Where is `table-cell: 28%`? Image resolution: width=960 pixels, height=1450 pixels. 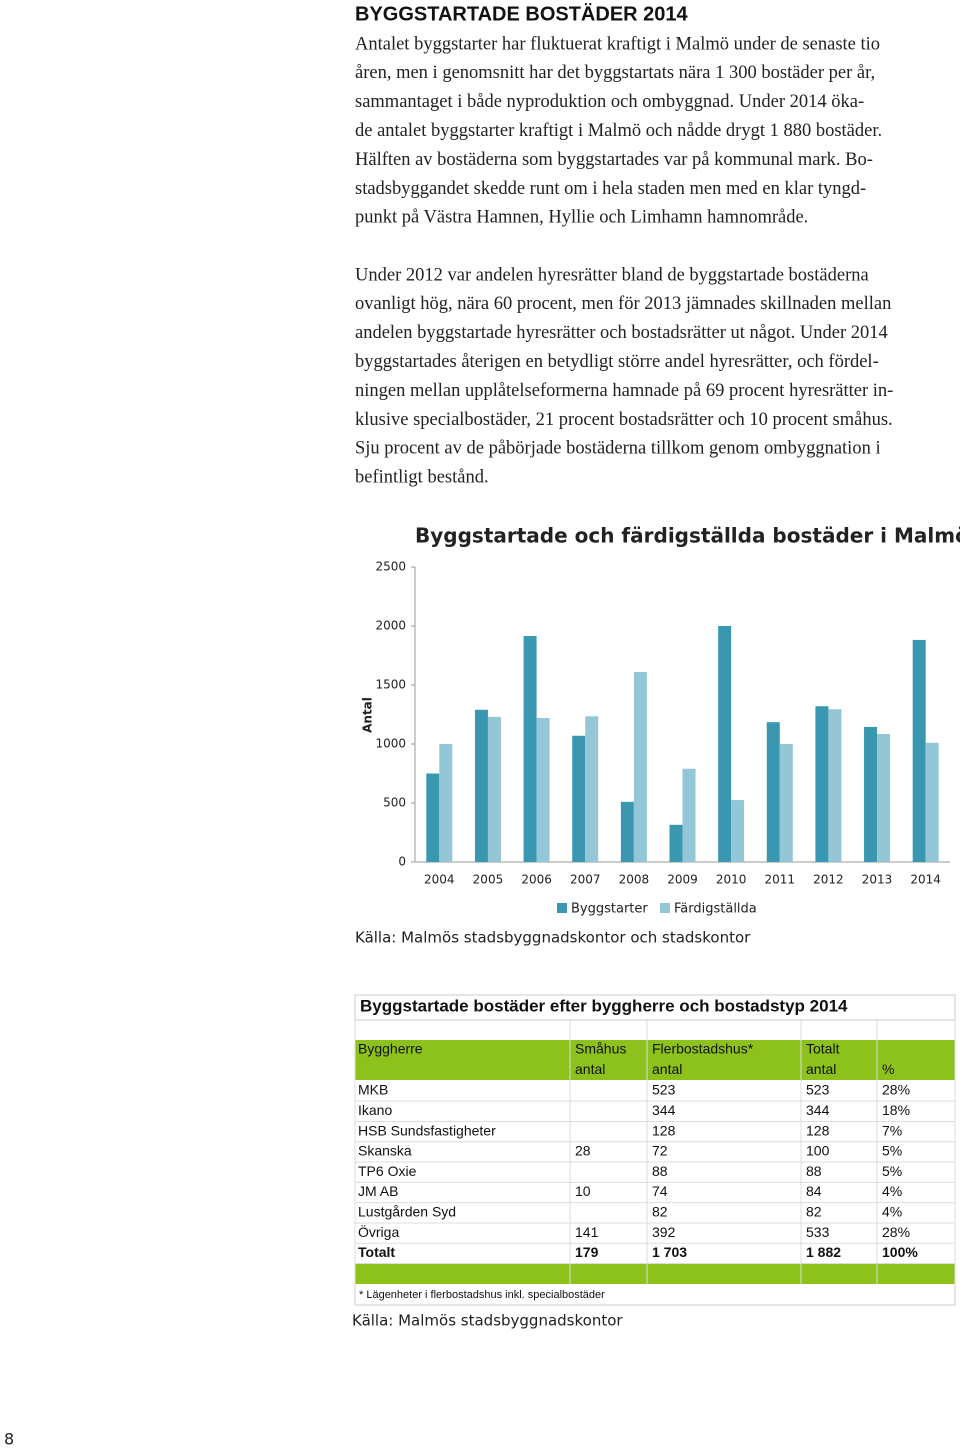 table-cell: 28% is located at coordinates (896, 1232).